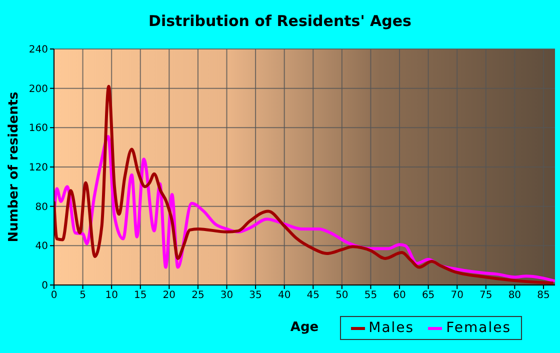  I want to click on x-tick-label: 0, so click(54, 296).